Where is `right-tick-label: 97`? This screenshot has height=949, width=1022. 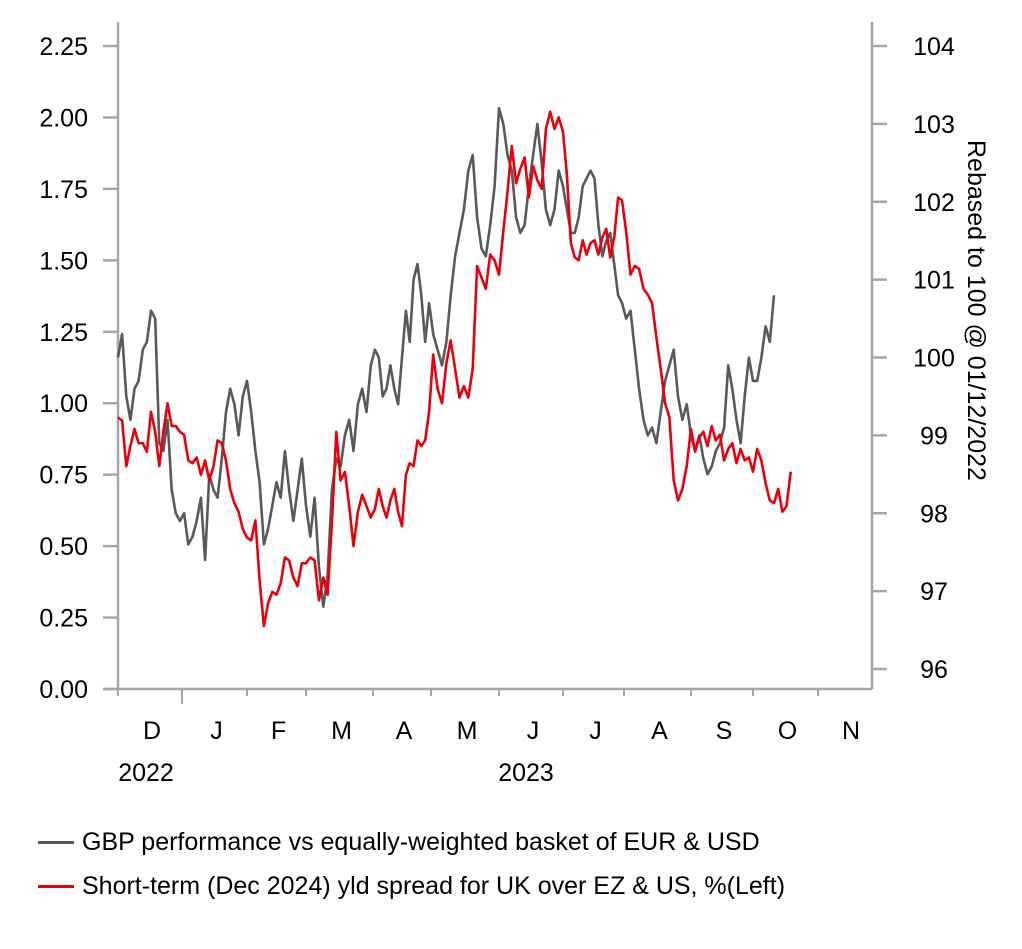 right-tick-label: 97 is located at coordinates (934, 592).